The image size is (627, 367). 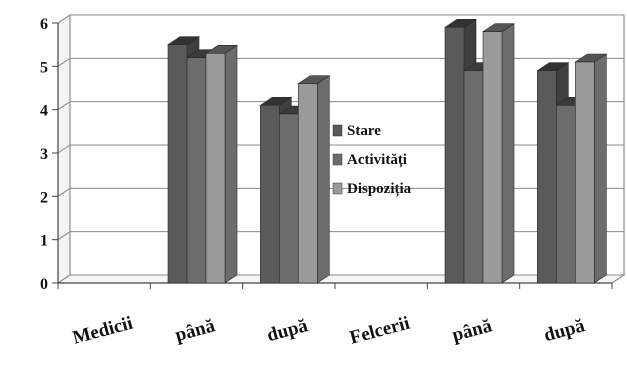 What do you see at coordinates (49, 154) in the screenshot?
I see `y-axis: 0 1 2 3 4 5 6` at bounding box center [49, 154].